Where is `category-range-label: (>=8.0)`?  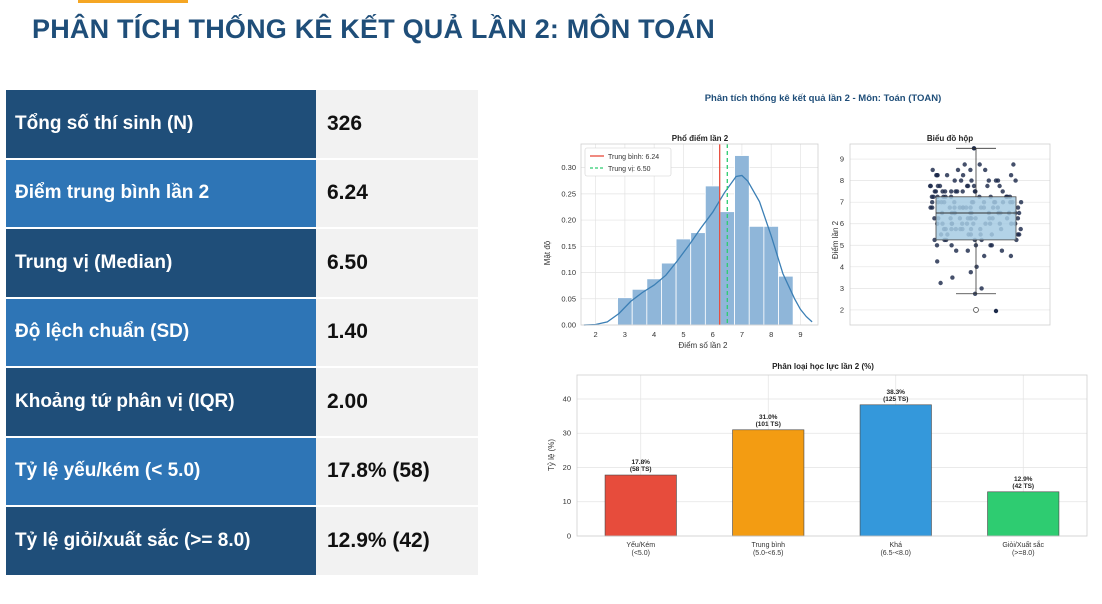 category-range-label: (>=8.0) is located at coordinates (1023, 553).